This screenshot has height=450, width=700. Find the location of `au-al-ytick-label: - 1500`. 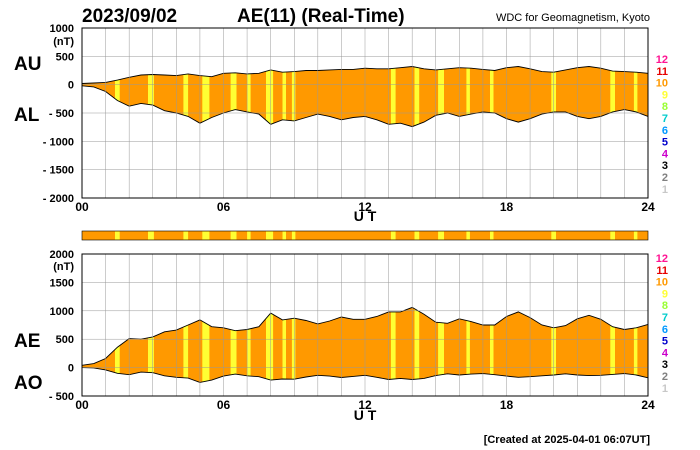

au-al-ytick-label: - 1500 is located at coordinates (58, 171).